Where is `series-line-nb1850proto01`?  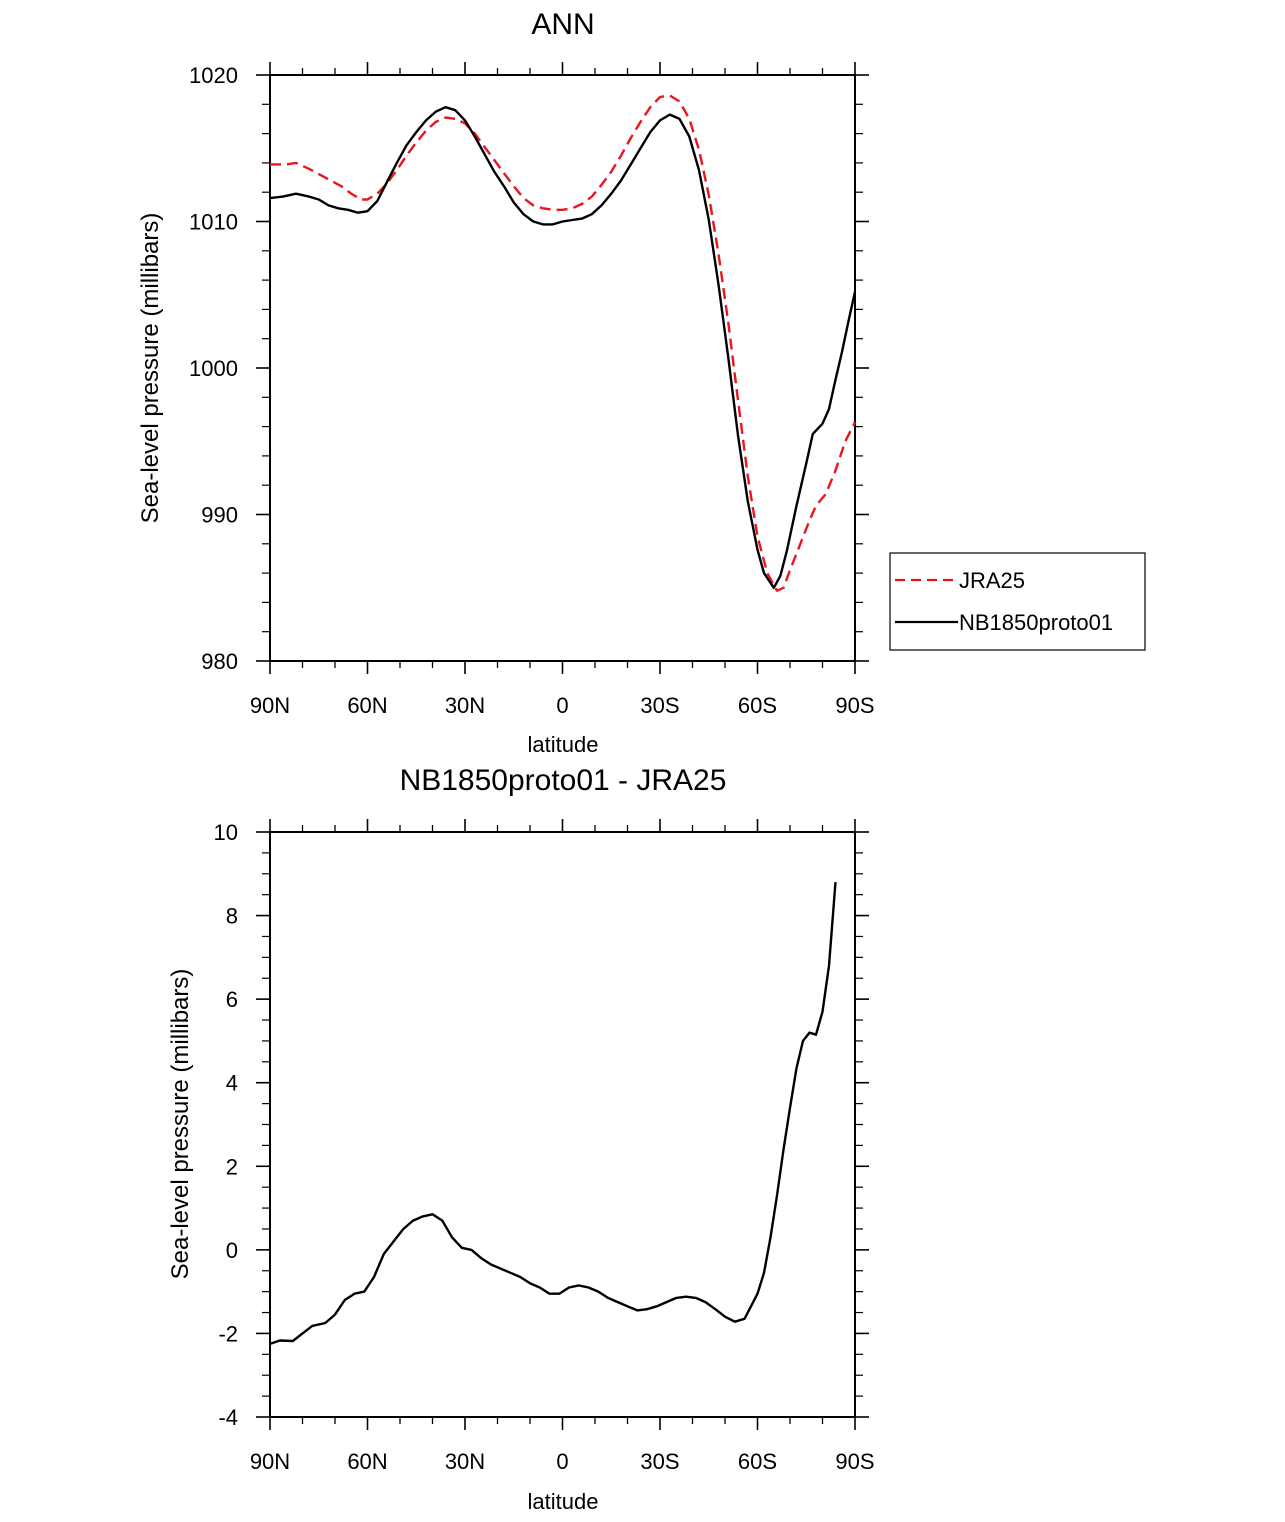 series-line-nb1850proto01 is located at coordinates (563, 347).